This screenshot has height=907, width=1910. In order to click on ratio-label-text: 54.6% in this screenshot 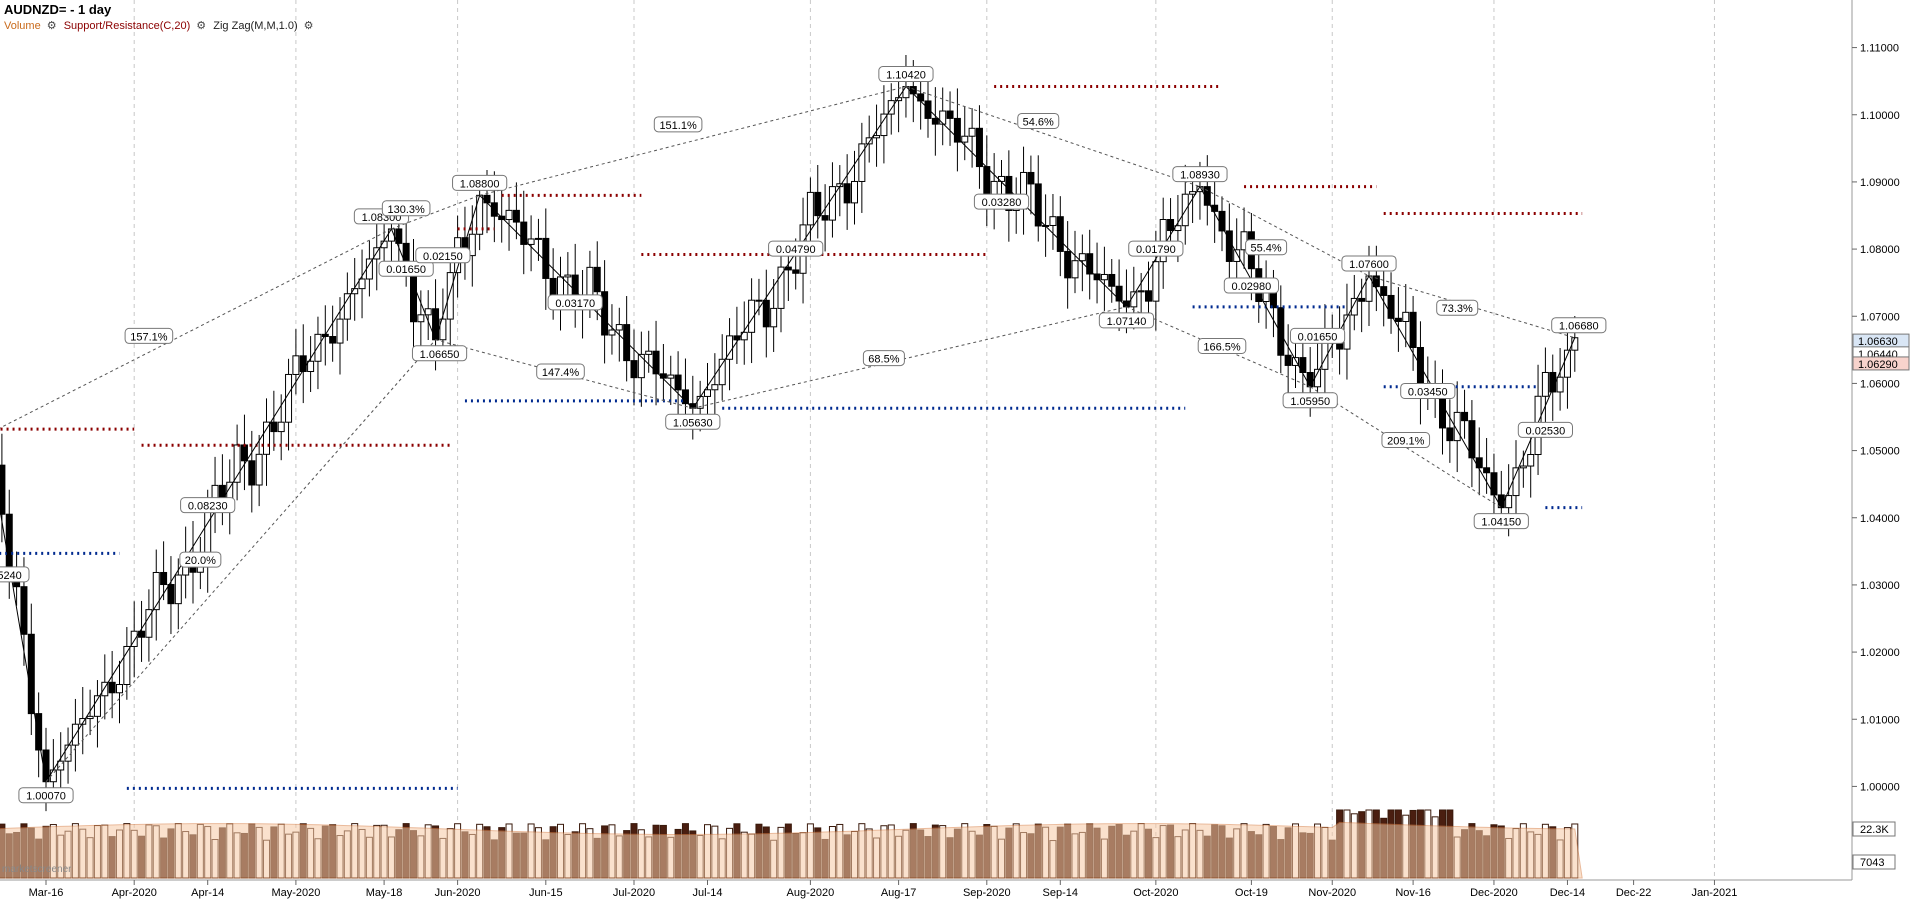, I will do `click(1038, 122)`.